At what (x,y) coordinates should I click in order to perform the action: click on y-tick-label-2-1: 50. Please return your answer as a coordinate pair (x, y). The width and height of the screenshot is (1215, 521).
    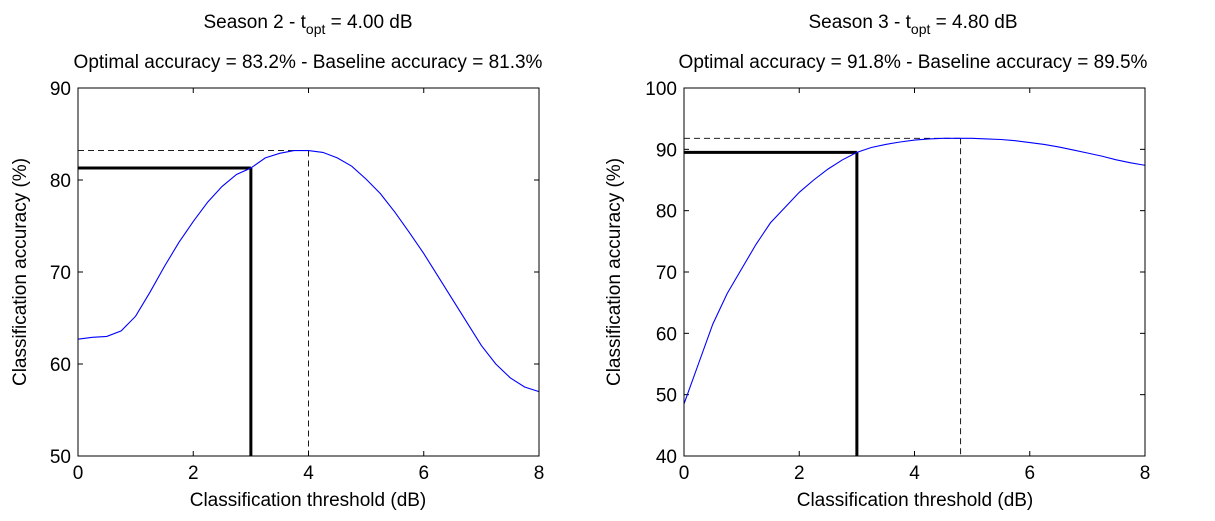
    Looking at the image, I should click on (666, 396).